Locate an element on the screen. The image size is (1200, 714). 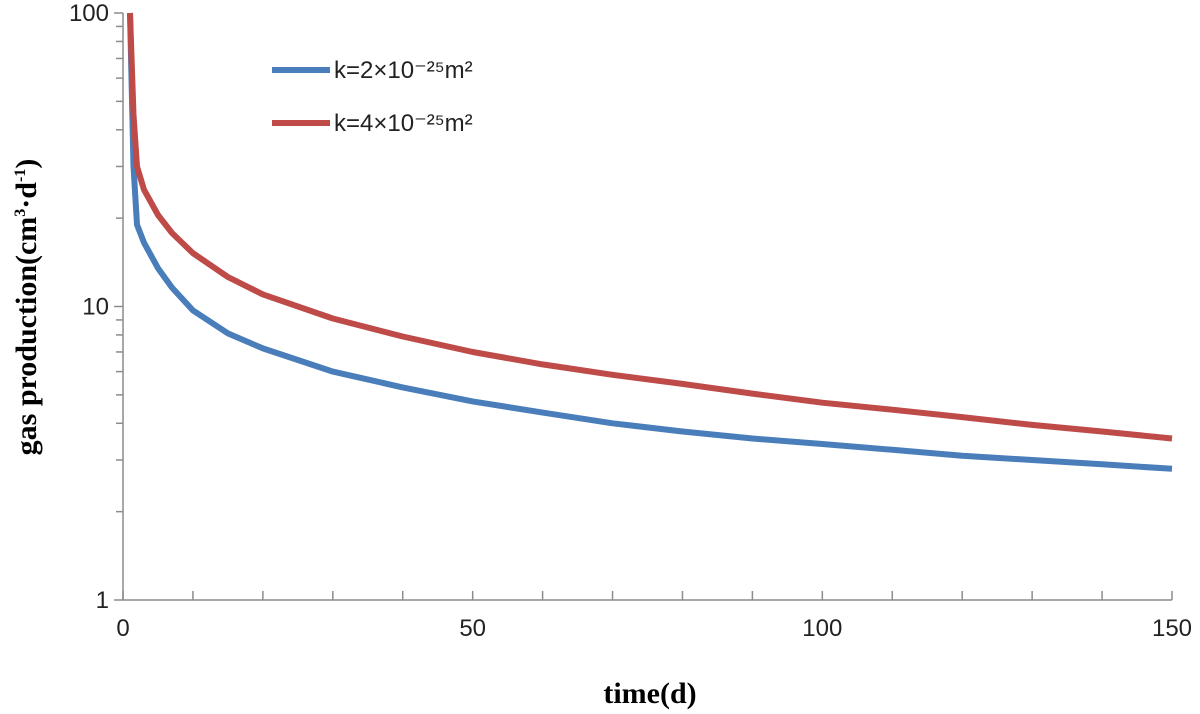
x-tick-label: 0 is located at coordinates (122, 628).